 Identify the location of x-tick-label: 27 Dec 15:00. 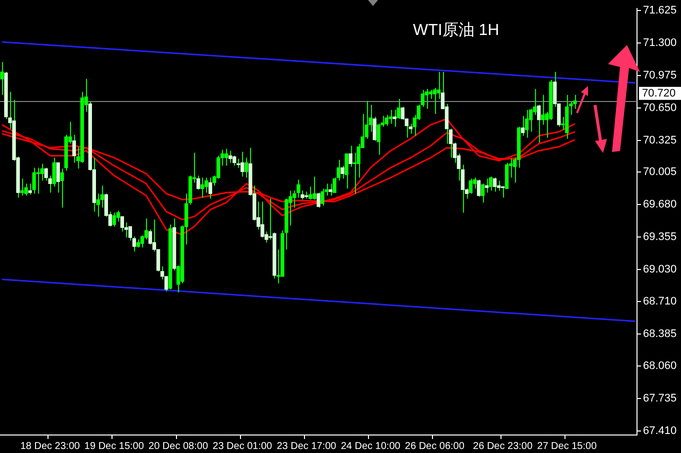
(567, 446).